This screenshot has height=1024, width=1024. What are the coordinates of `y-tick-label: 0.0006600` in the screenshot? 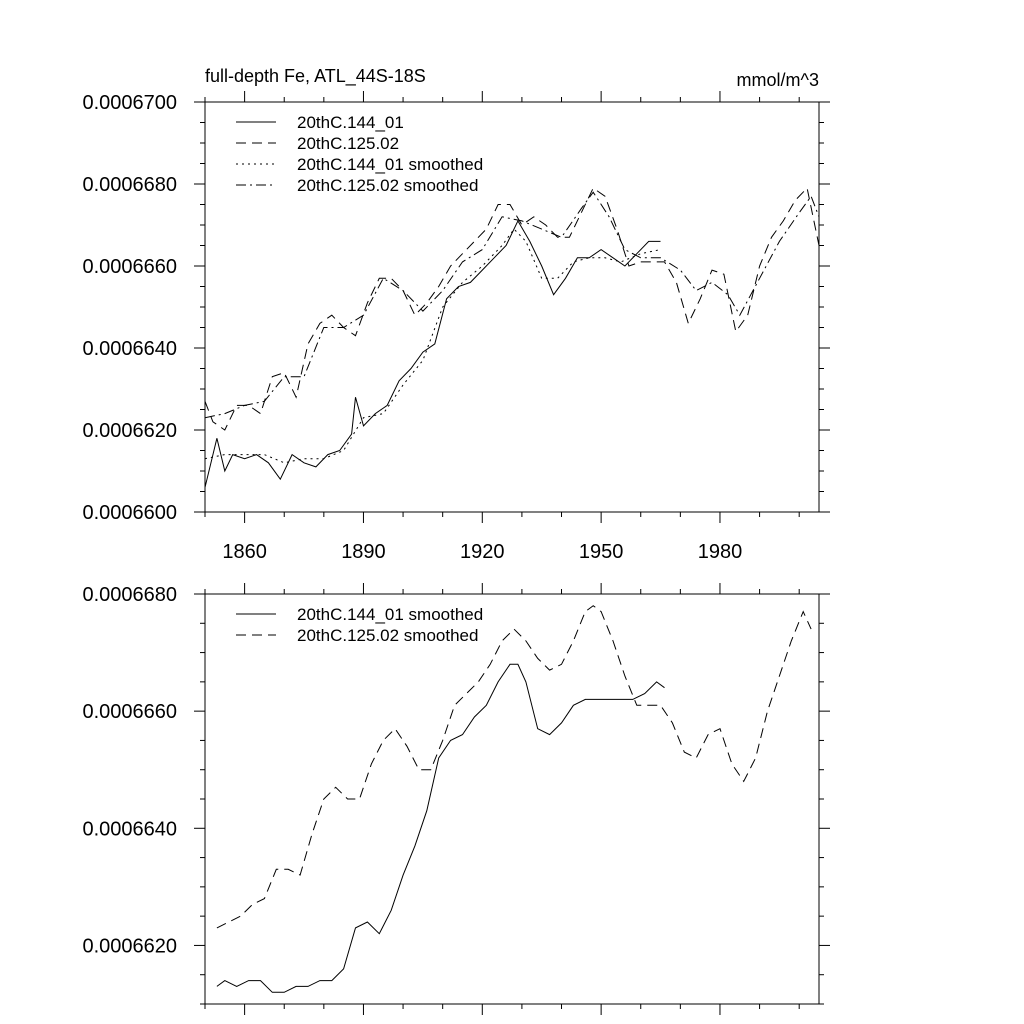 It's located at (129, 513).